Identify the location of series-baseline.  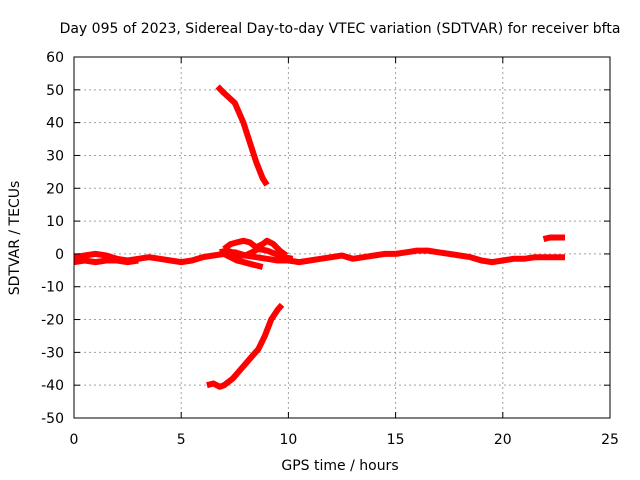
(319, 256).